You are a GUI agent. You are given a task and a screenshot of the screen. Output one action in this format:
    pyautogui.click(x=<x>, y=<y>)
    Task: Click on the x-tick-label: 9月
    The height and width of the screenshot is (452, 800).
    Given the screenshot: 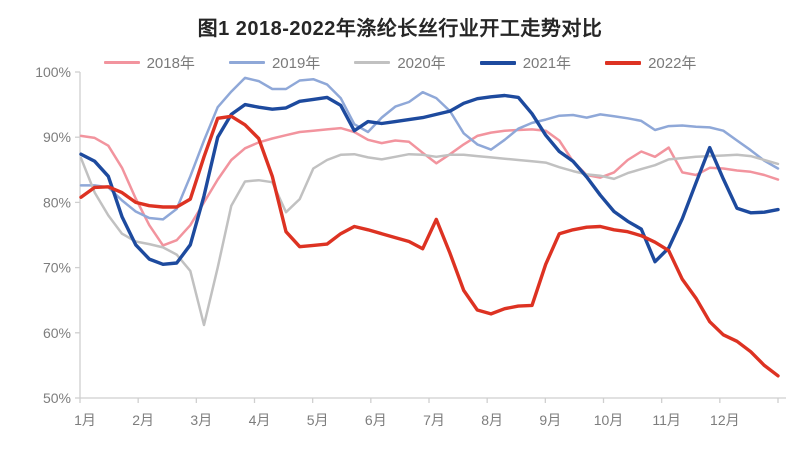 What is the action you would take?
    pyautogui.click(x=550, y=420)
    